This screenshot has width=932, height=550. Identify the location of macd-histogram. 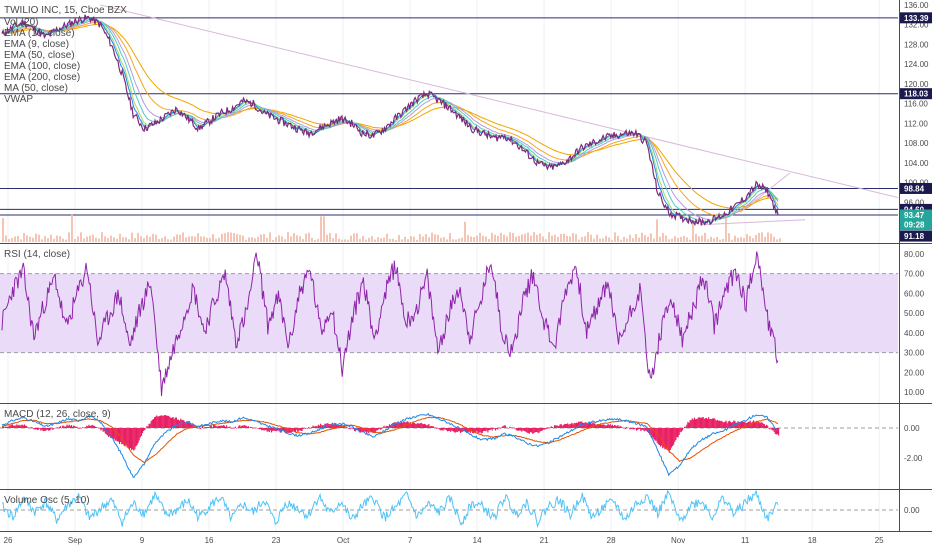
(449, 433).